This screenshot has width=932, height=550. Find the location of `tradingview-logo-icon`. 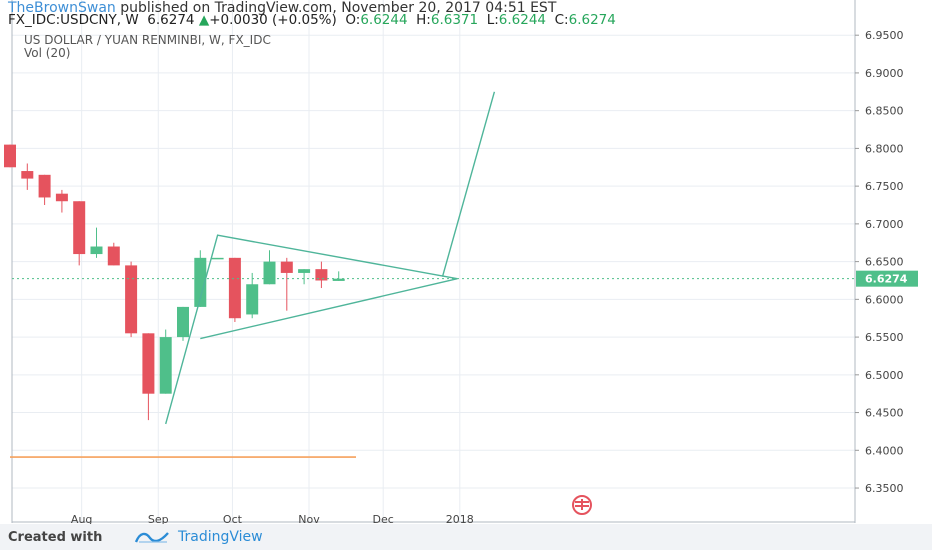

tradingview-logo-icon is located at coordinates (151, 537).